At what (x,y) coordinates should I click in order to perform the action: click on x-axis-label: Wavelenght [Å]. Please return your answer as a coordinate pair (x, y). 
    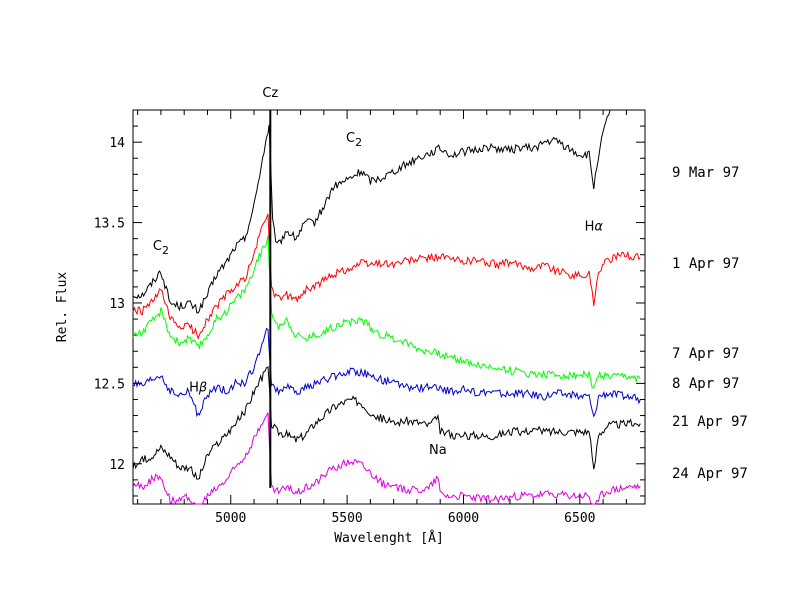
    Looking at the image, I should click on (389, 538).